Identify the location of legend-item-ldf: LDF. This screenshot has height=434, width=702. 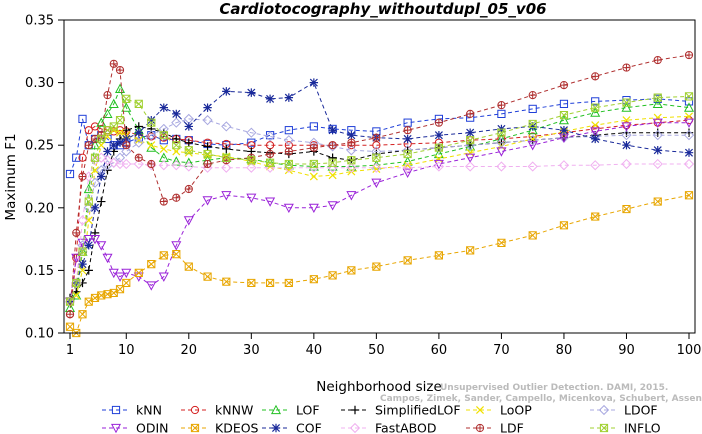
(495, 427).